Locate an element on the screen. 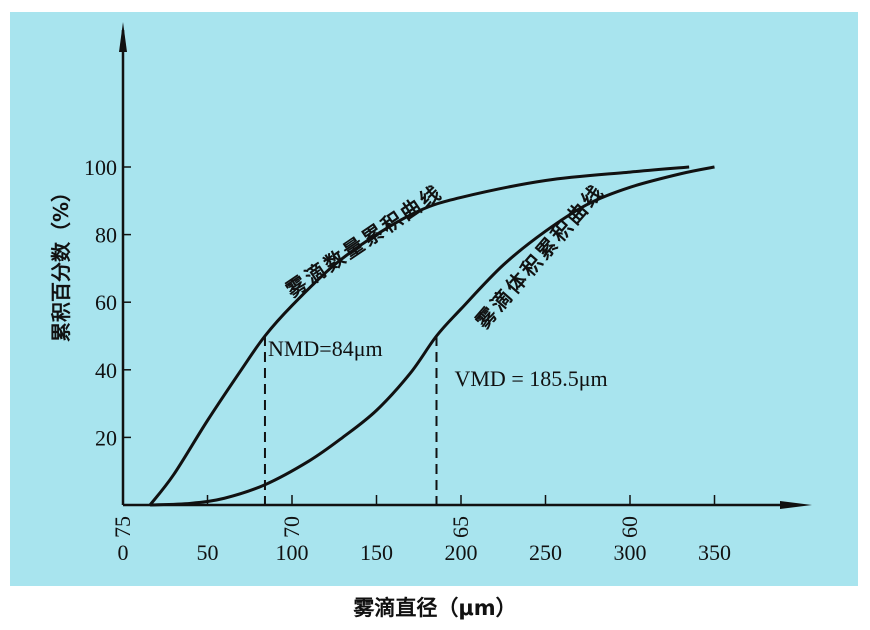 The width and height of the screenshot is (870, 630). volume-curve-label: 雾滴体积累积曲线 is located at coordinates (540, 256).